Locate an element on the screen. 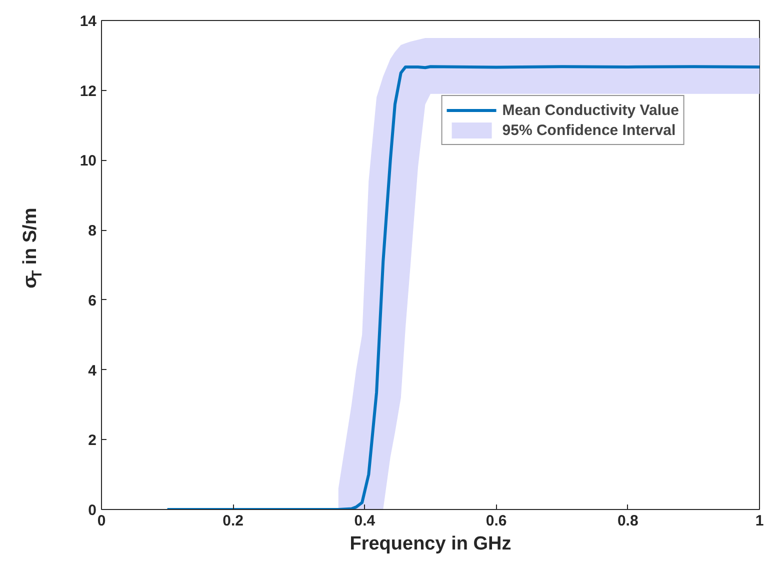  x-tick-label: 1 is located at coordinates (759, 521).